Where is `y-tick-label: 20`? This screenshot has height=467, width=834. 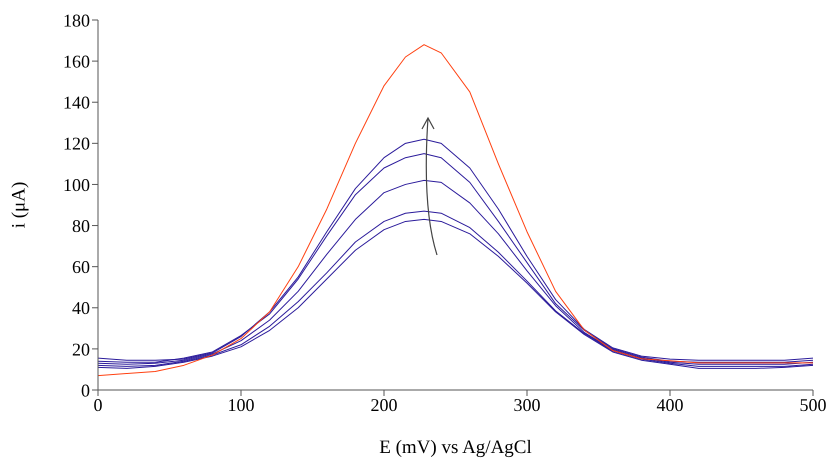 y-tick-label: 20 is located at coordinates (81, 349).